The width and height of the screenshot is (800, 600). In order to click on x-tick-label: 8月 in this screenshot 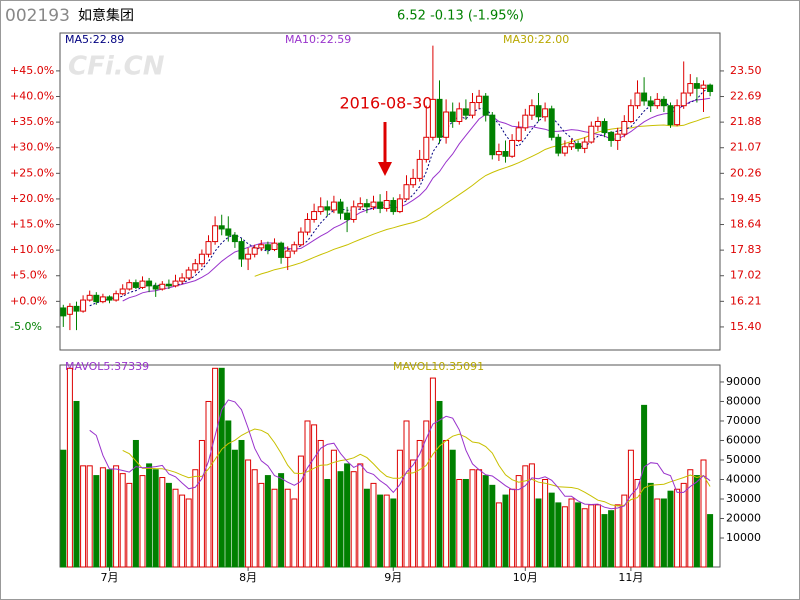, I will do `click(248, 577)`.